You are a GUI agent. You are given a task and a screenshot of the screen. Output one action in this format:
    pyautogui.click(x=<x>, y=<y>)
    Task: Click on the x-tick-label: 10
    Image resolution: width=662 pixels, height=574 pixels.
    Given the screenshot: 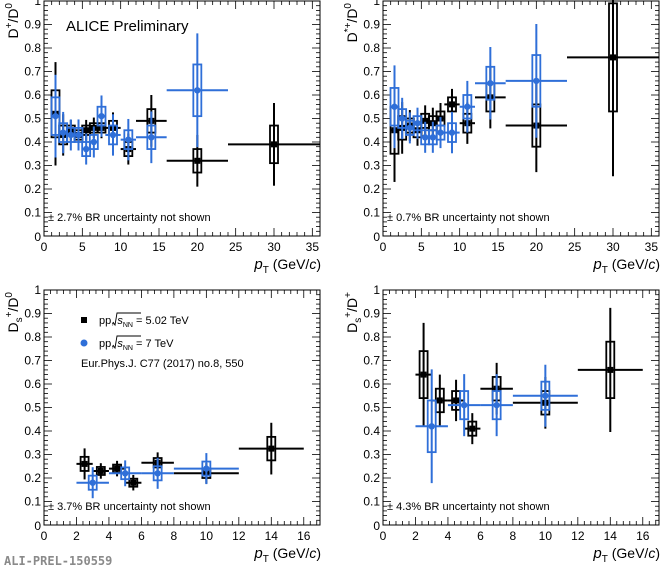 What is the action you would take?
    pyautogui.click(x=546, y=536)
    